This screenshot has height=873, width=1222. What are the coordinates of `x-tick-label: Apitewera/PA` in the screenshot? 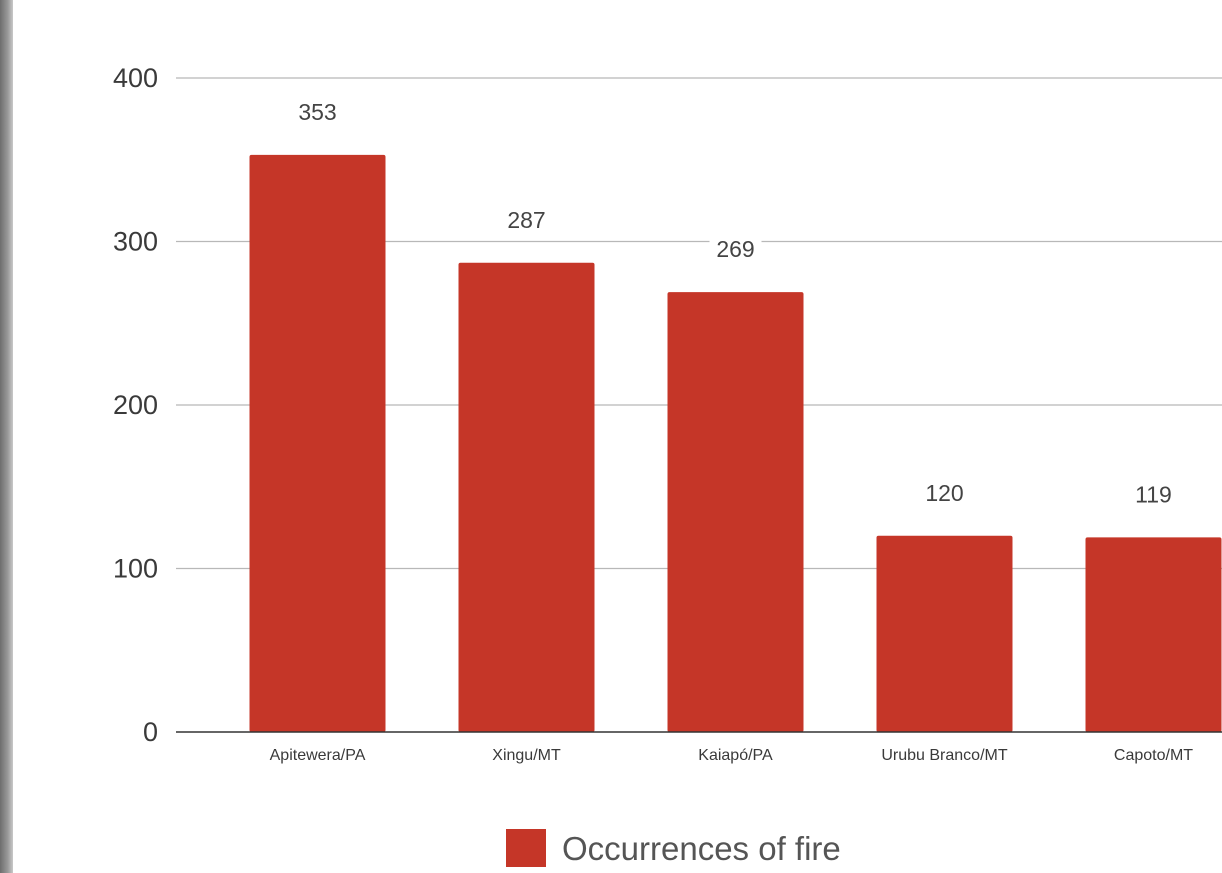 It's located at (318, 755).